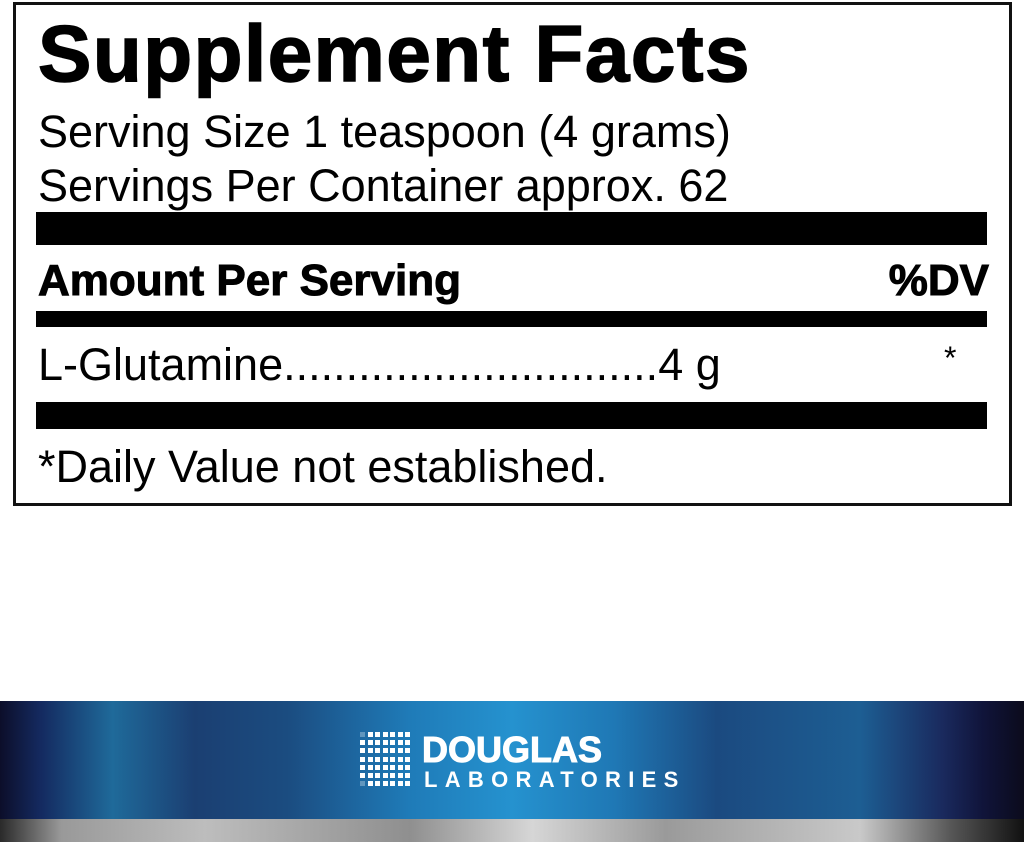 This screenshot has height=842, width=1024. What do you see at coordinates (250, 280) in the screenshot?
I see `amount-per-serving-header: Amount Per Serving` at bounding box center [250, 280].